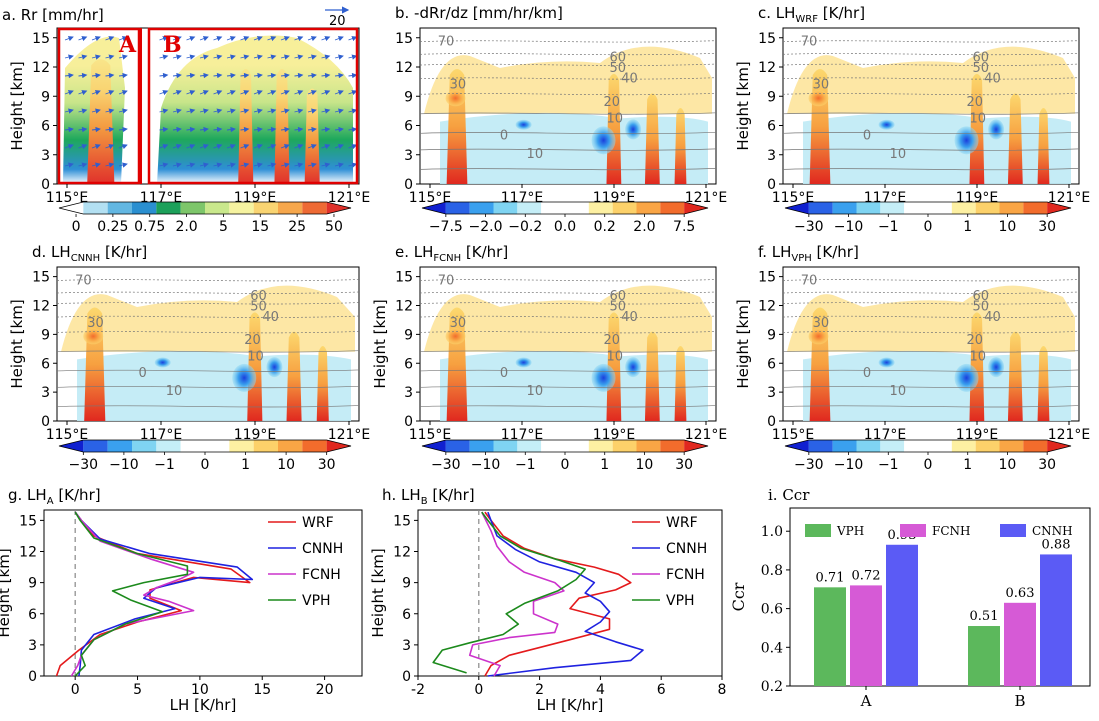 The image size is (1099, 721). What do you see at coordinates (984, 656) in the screenshot?
I see `bar-vph-b` at bounding box center [984, 656].